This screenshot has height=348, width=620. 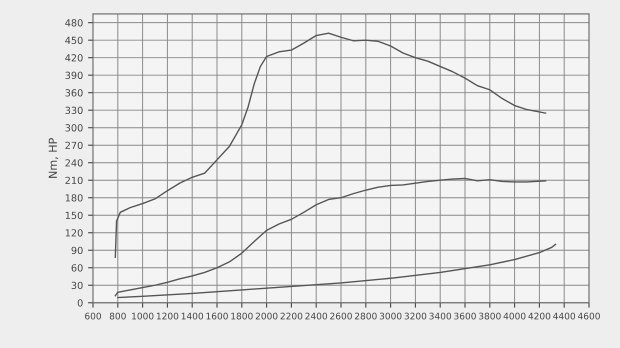 I want to click on y-tick-label: 420, so click(x=74, y=58).